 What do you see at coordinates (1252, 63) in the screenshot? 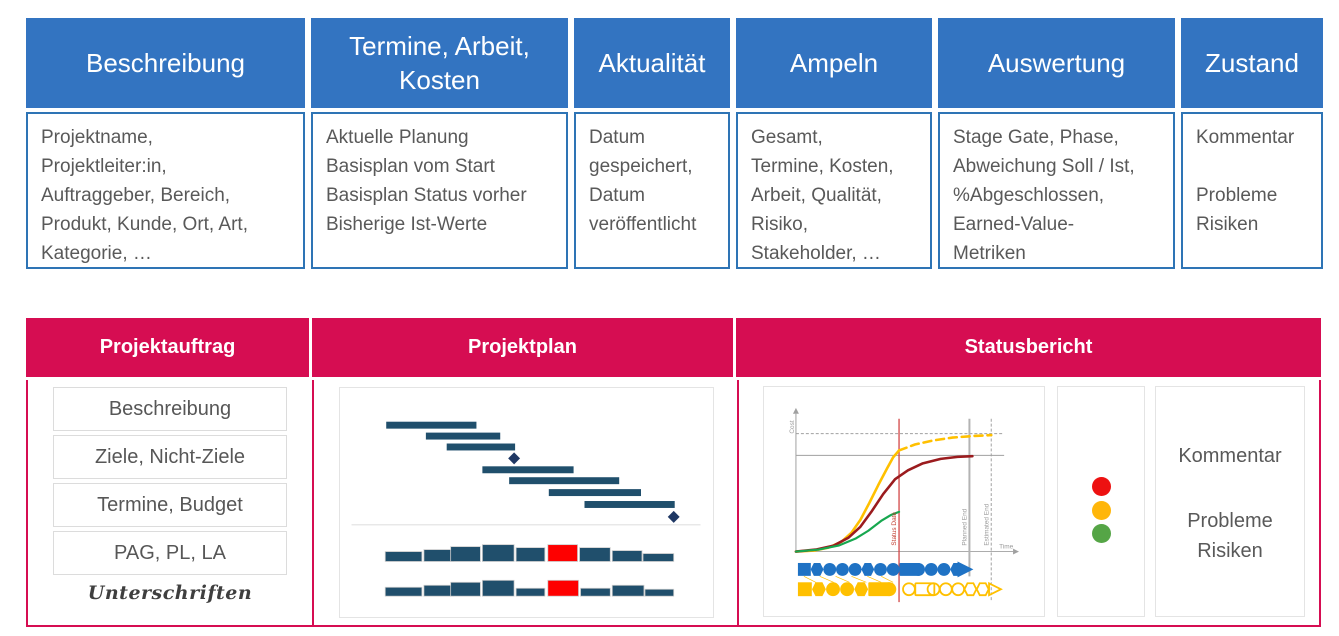
I see `top-header-zustand: Zustand` at bounding box center [1252, 63].